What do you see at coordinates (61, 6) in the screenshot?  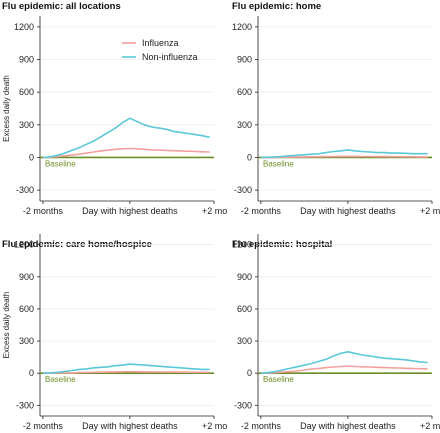 I see `panel-title: Flu epidemic: all locations` at bounding box center [61, 6].